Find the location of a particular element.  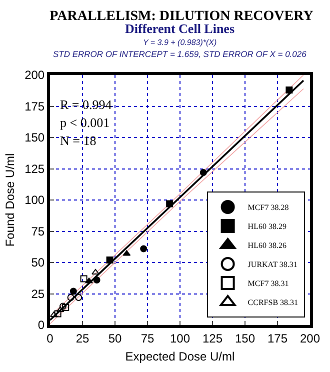

text: STD ERROR OF INTERCEPT = 1.659, STD ERROR OF X = 0.026 is located at coordinates (180, 54).